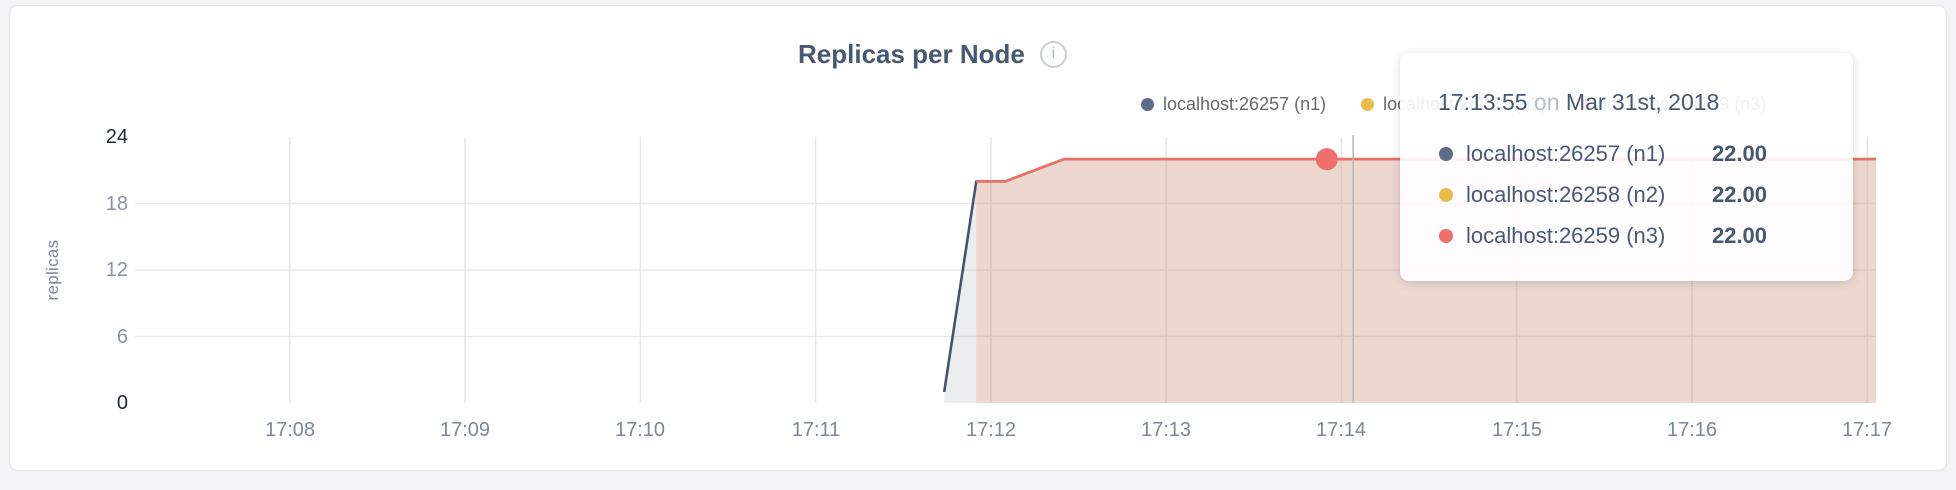 This screenshot has width=1956, height=490. I want to click on x-tick-label: 17:09, so click(465, 430).